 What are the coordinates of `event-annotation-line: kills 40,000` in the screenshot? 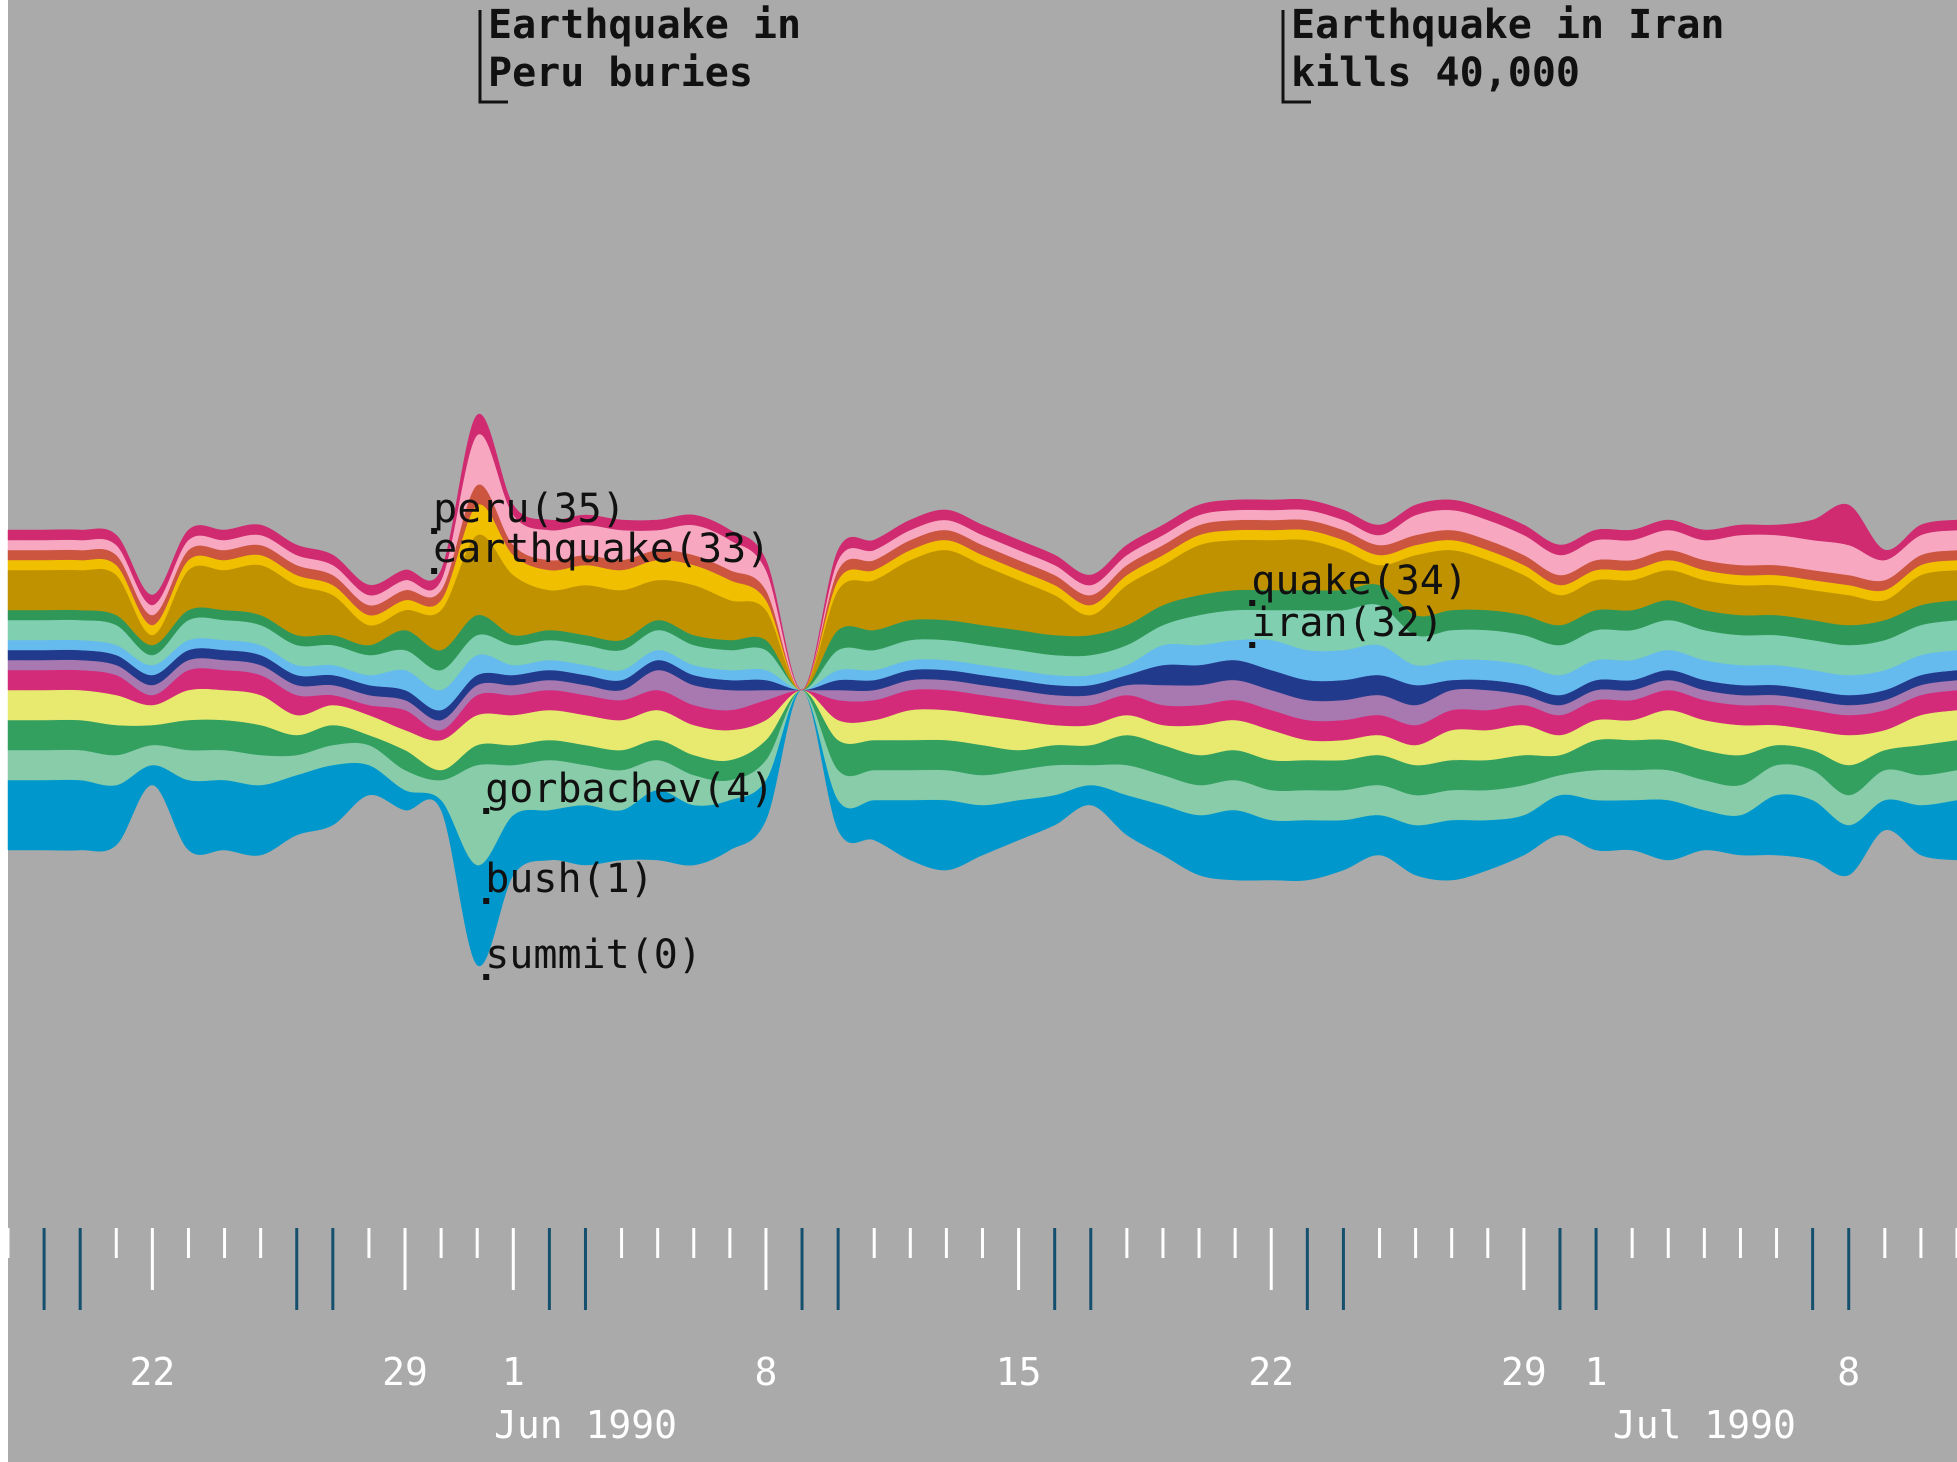 It's located at (1435, 73).